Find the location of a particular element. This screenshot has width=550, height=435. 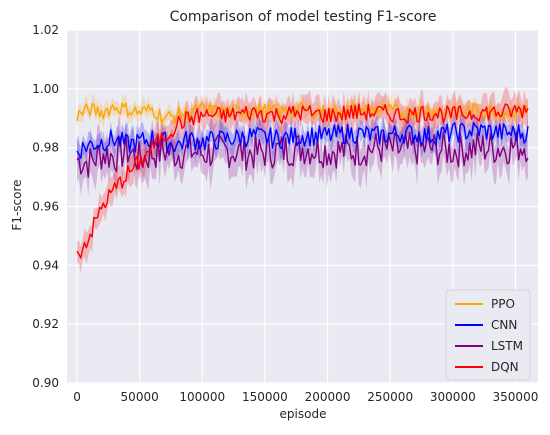

x-tick-label: 150000 is located at coordinates (265, 397).